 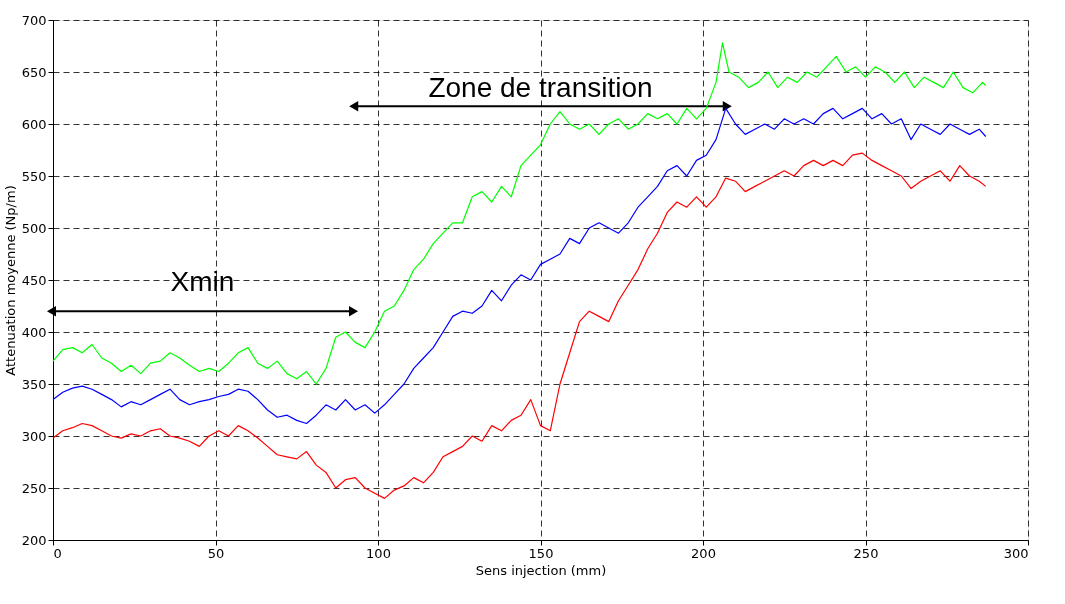 What do you see at coordinates (540, 87) in the screenshot?
I see `annotation: Zone de transition` at bounding box center [540, 87].